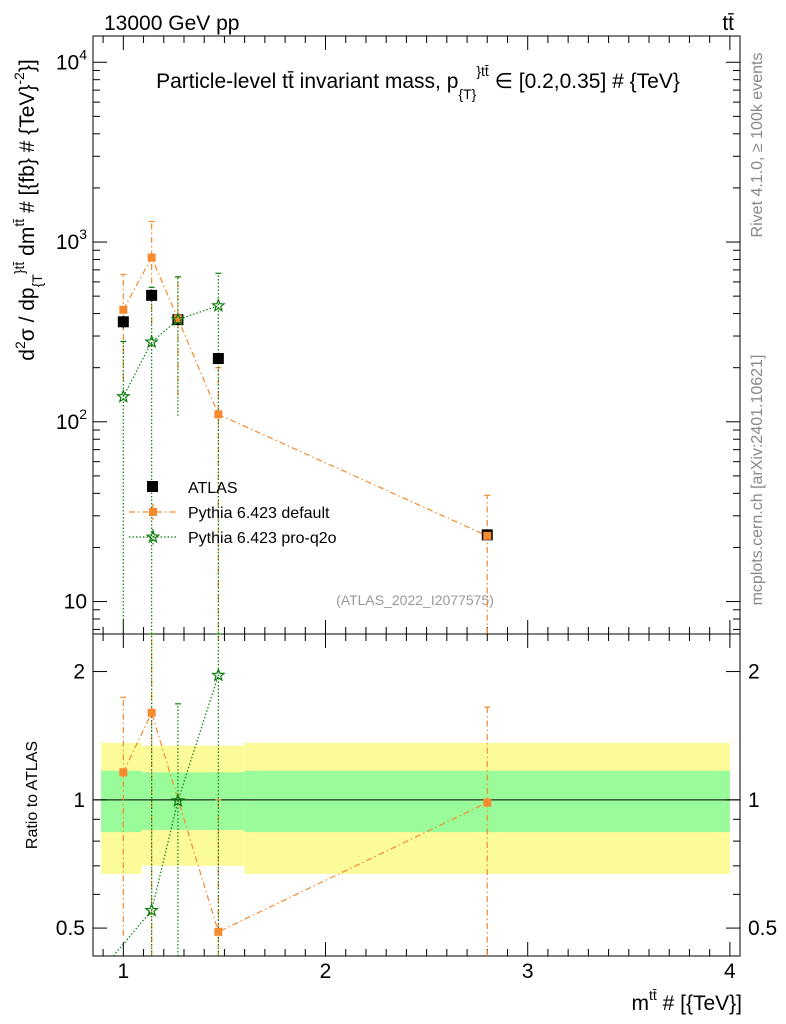 The image size is (786, 1024). Describe the element at coordinates (754, 800) in the screenshot. I see `ratio-ytick-label-right: 1` at that location.